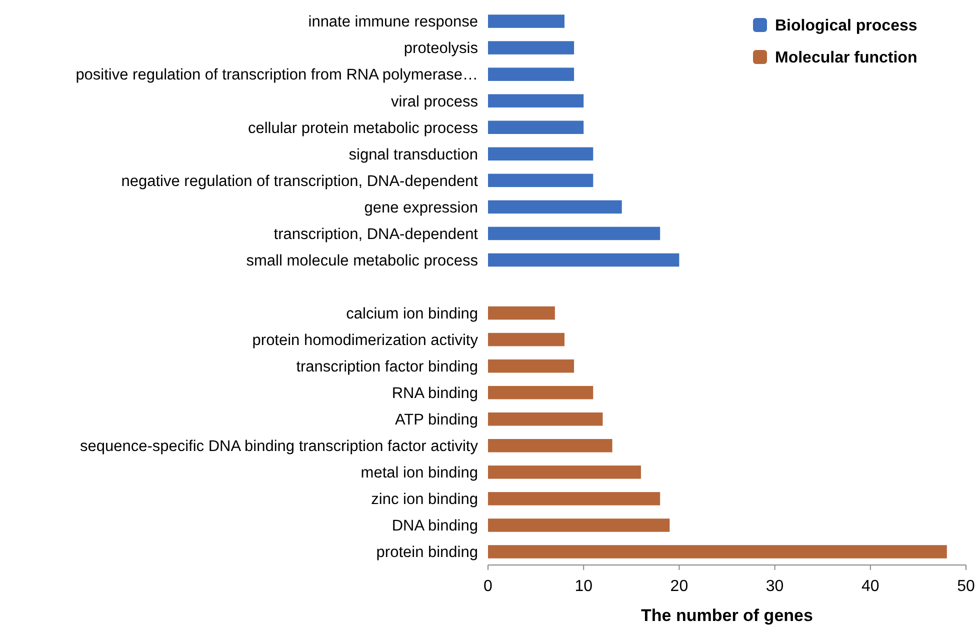 The width and height of the screenshot is (978, 627). What do you see at coordinates (488, 586) in the screenshot?
I see `x-tick-label: 0` at bounding box center [488, 586].